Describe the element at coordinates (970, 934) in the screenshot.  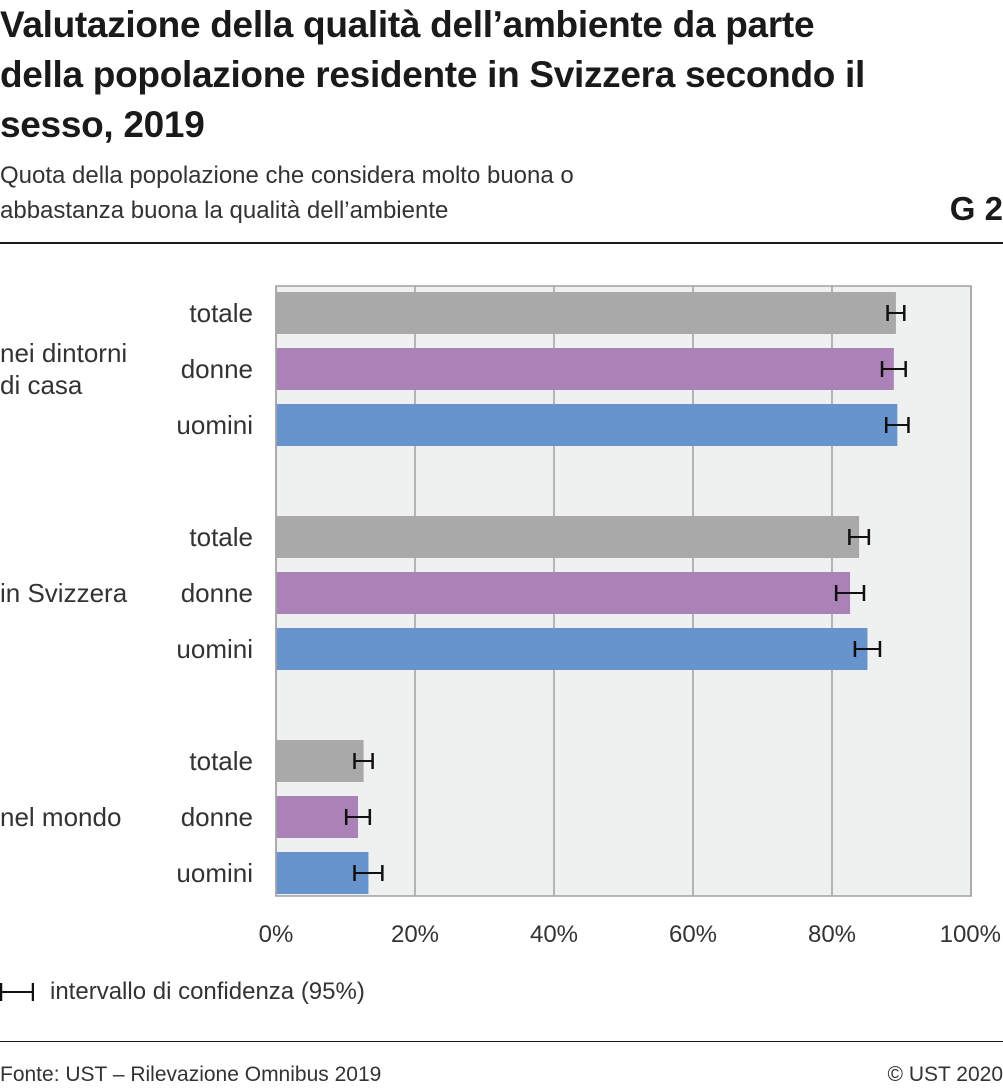
I see `x-tick-label: 100%` at that location.